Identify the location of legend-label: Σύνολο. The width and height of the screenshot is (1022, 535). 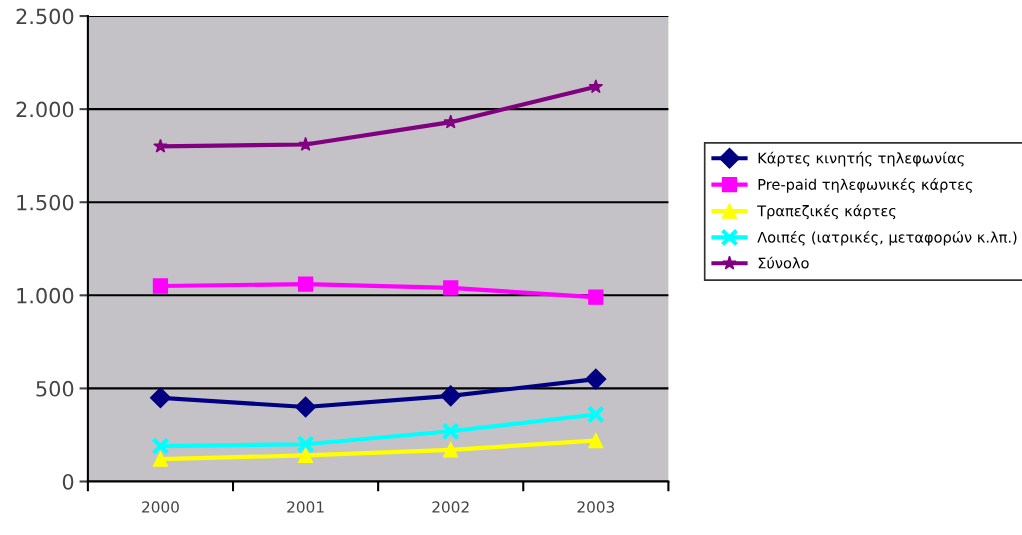
(783, 262).